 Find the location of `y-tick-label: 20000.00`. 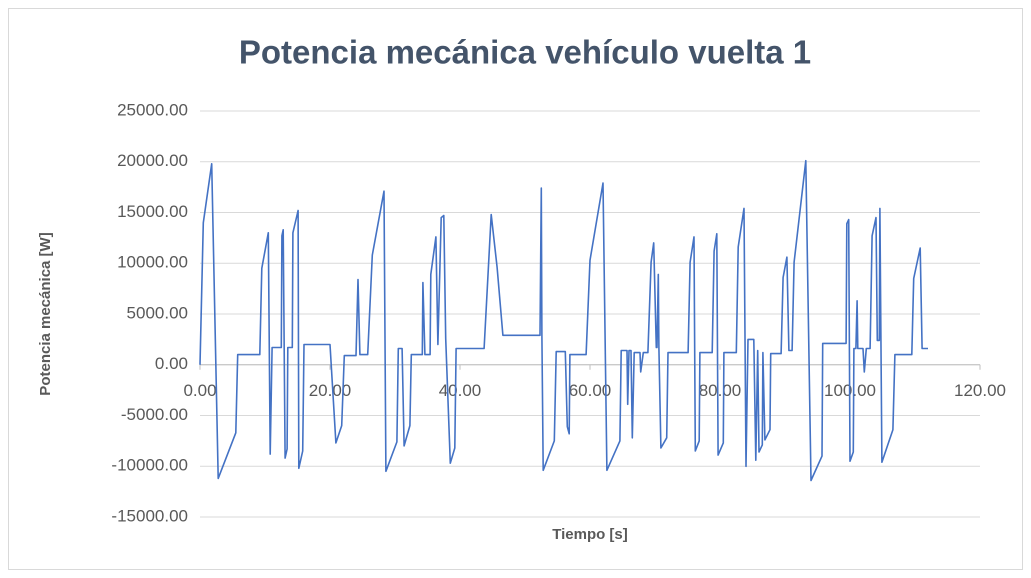

y-tick-label: 20000.00 is located at coordinates (152, 160).